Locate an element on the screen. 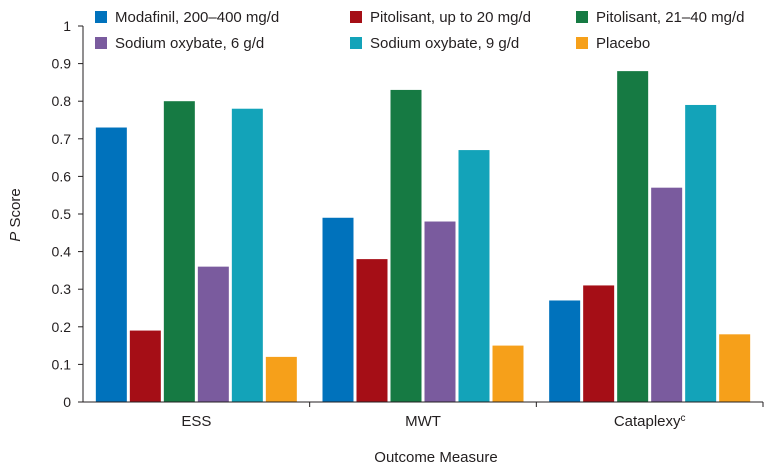 This screenshot has height=468, width=770. legend-label: Pitolisant, 21–40 mg/d is located at coordinates (670, 17).